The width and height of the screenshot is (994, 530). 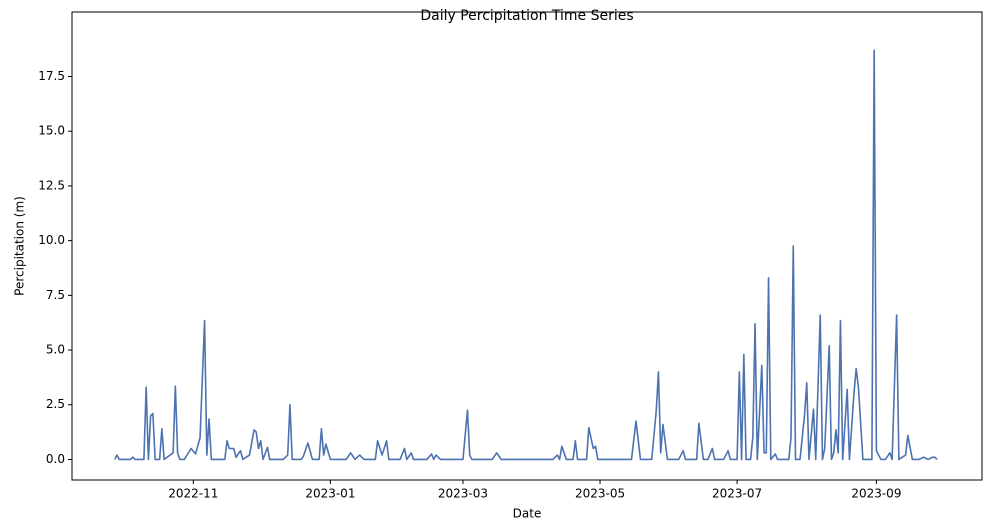 I want to click on y-tick-label: 0.0, so click(x=55, y=459).